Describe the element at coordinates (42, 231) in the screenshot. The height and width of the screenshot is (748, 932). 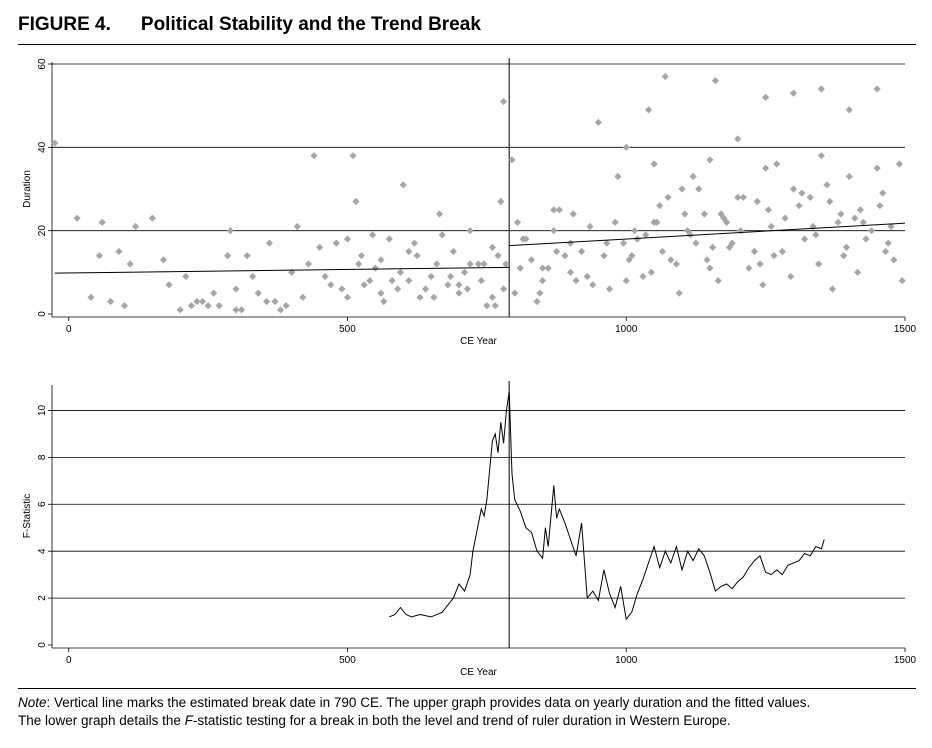
I see `y-tick-label: 20` at that location.